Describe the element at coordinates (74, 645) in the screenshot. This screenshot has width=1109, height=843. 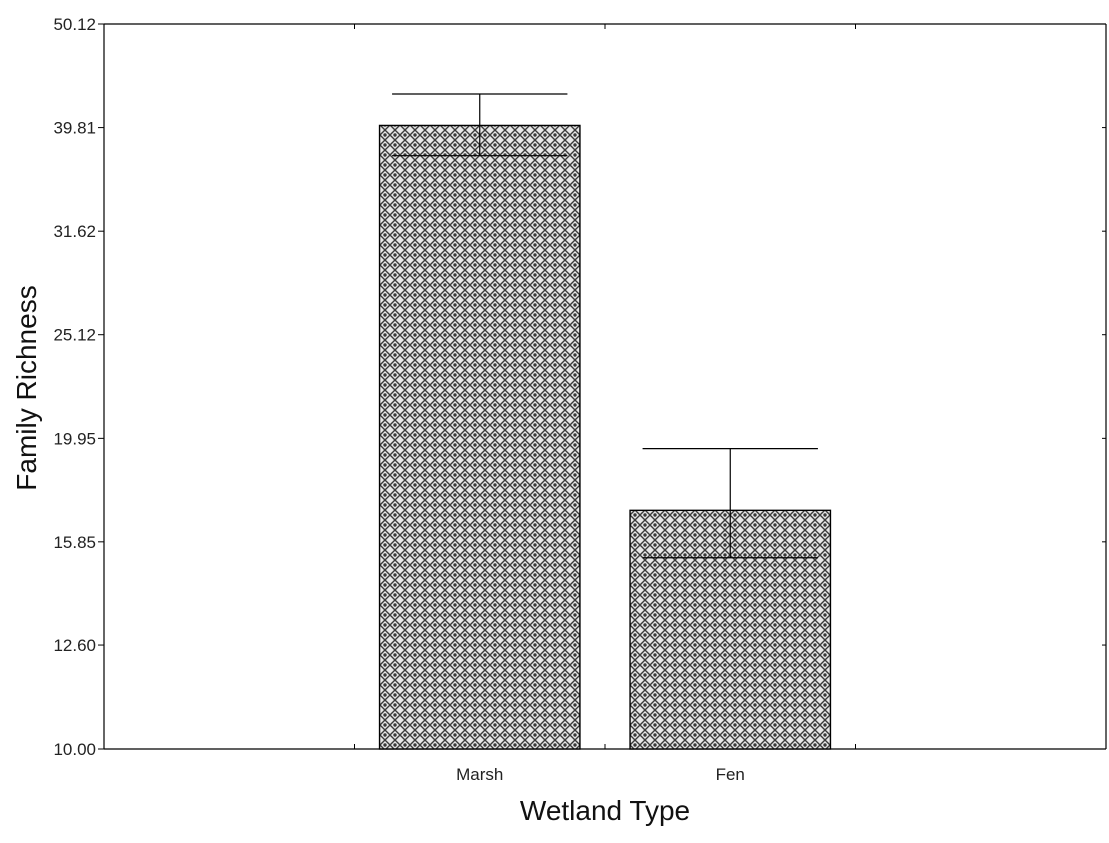
I see `y-tick-label: 12.60` at that location.